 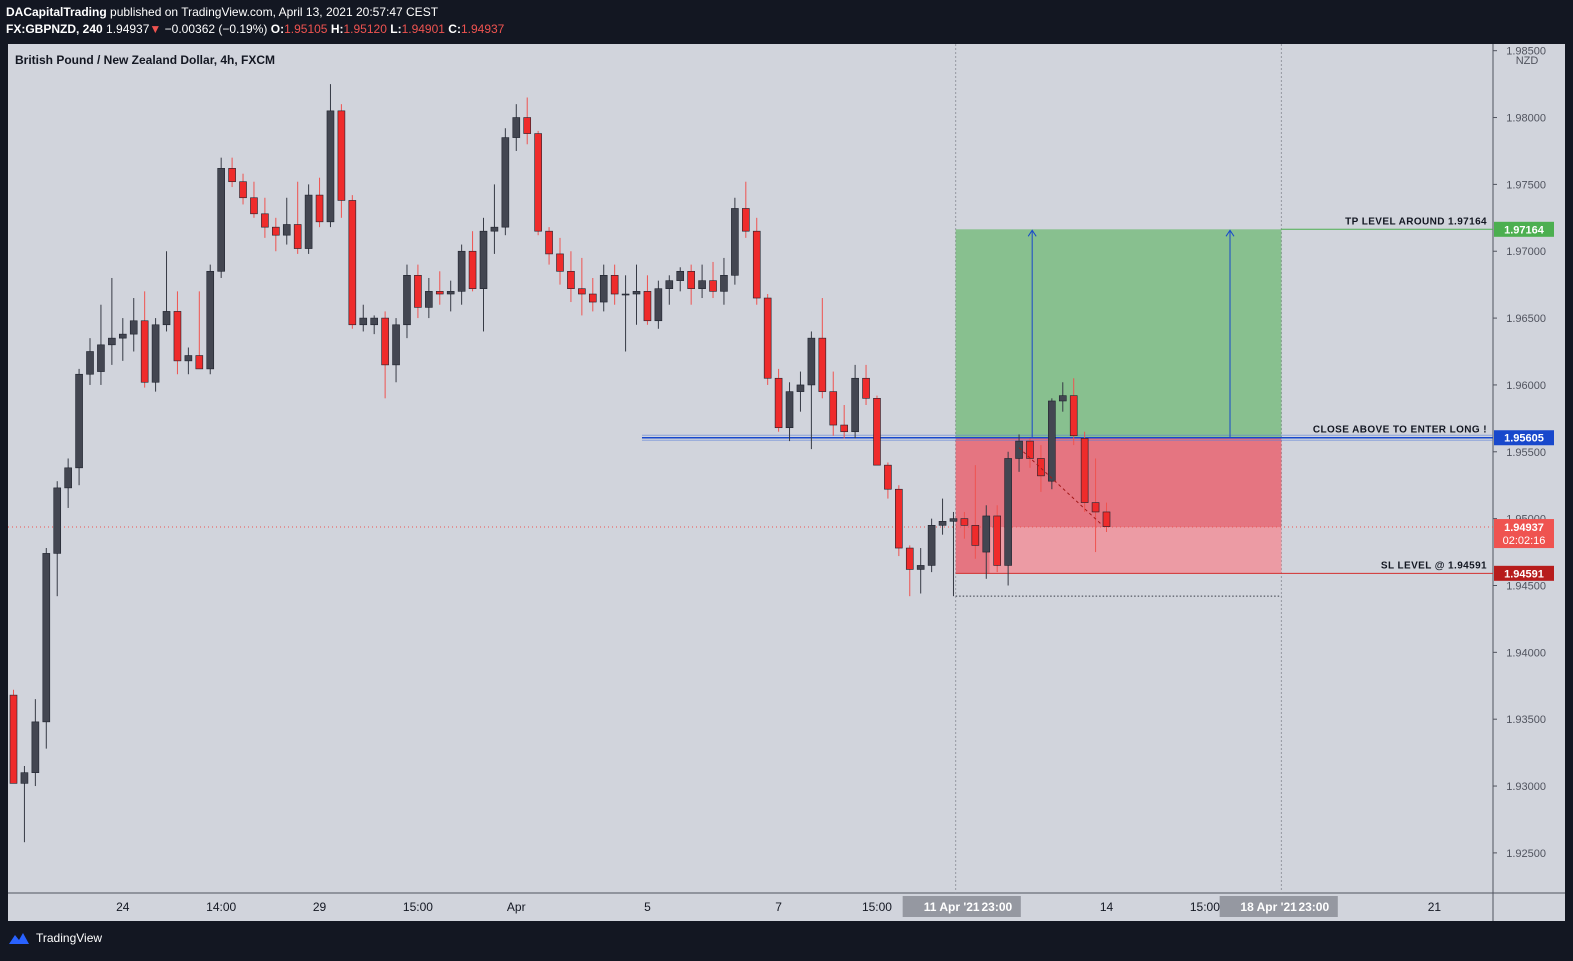 What do you see at coordinates (55, 938) in the screenshot?
I see `tradingview-brand: TradingView` at bounding box center [55, 938].